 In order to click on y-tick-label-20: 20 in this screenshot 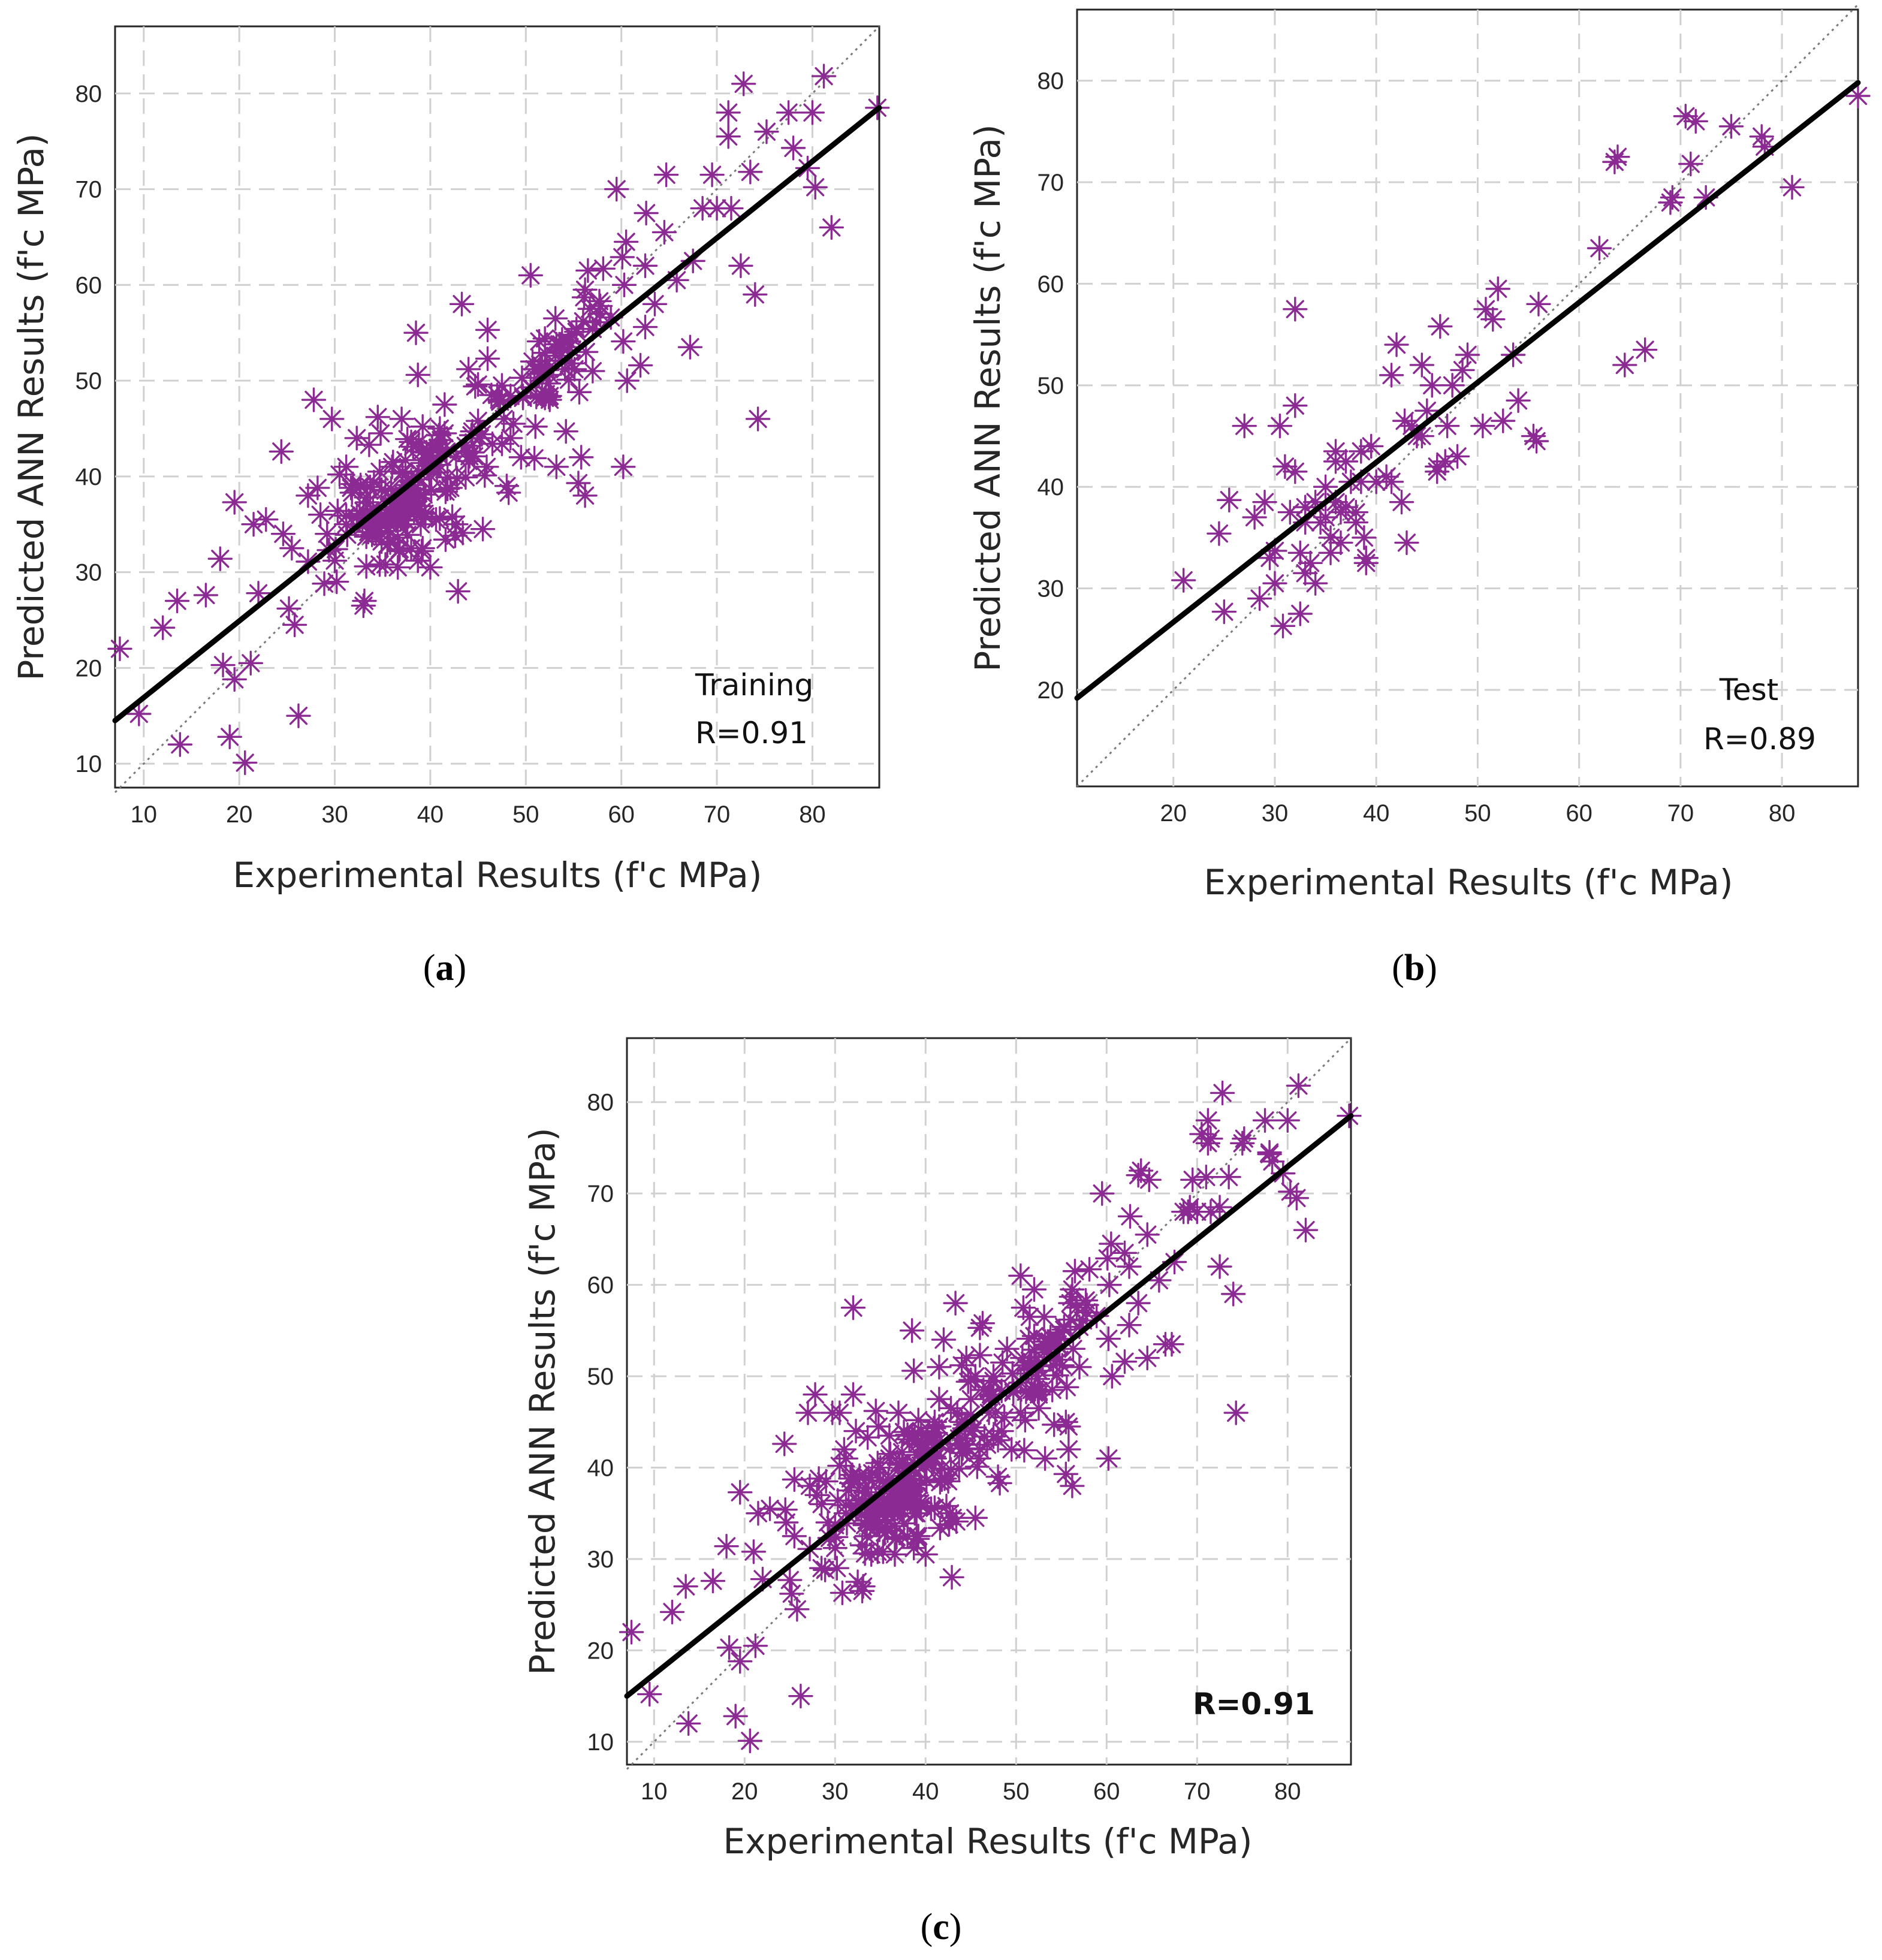, I will do `click(1050, 690)`.